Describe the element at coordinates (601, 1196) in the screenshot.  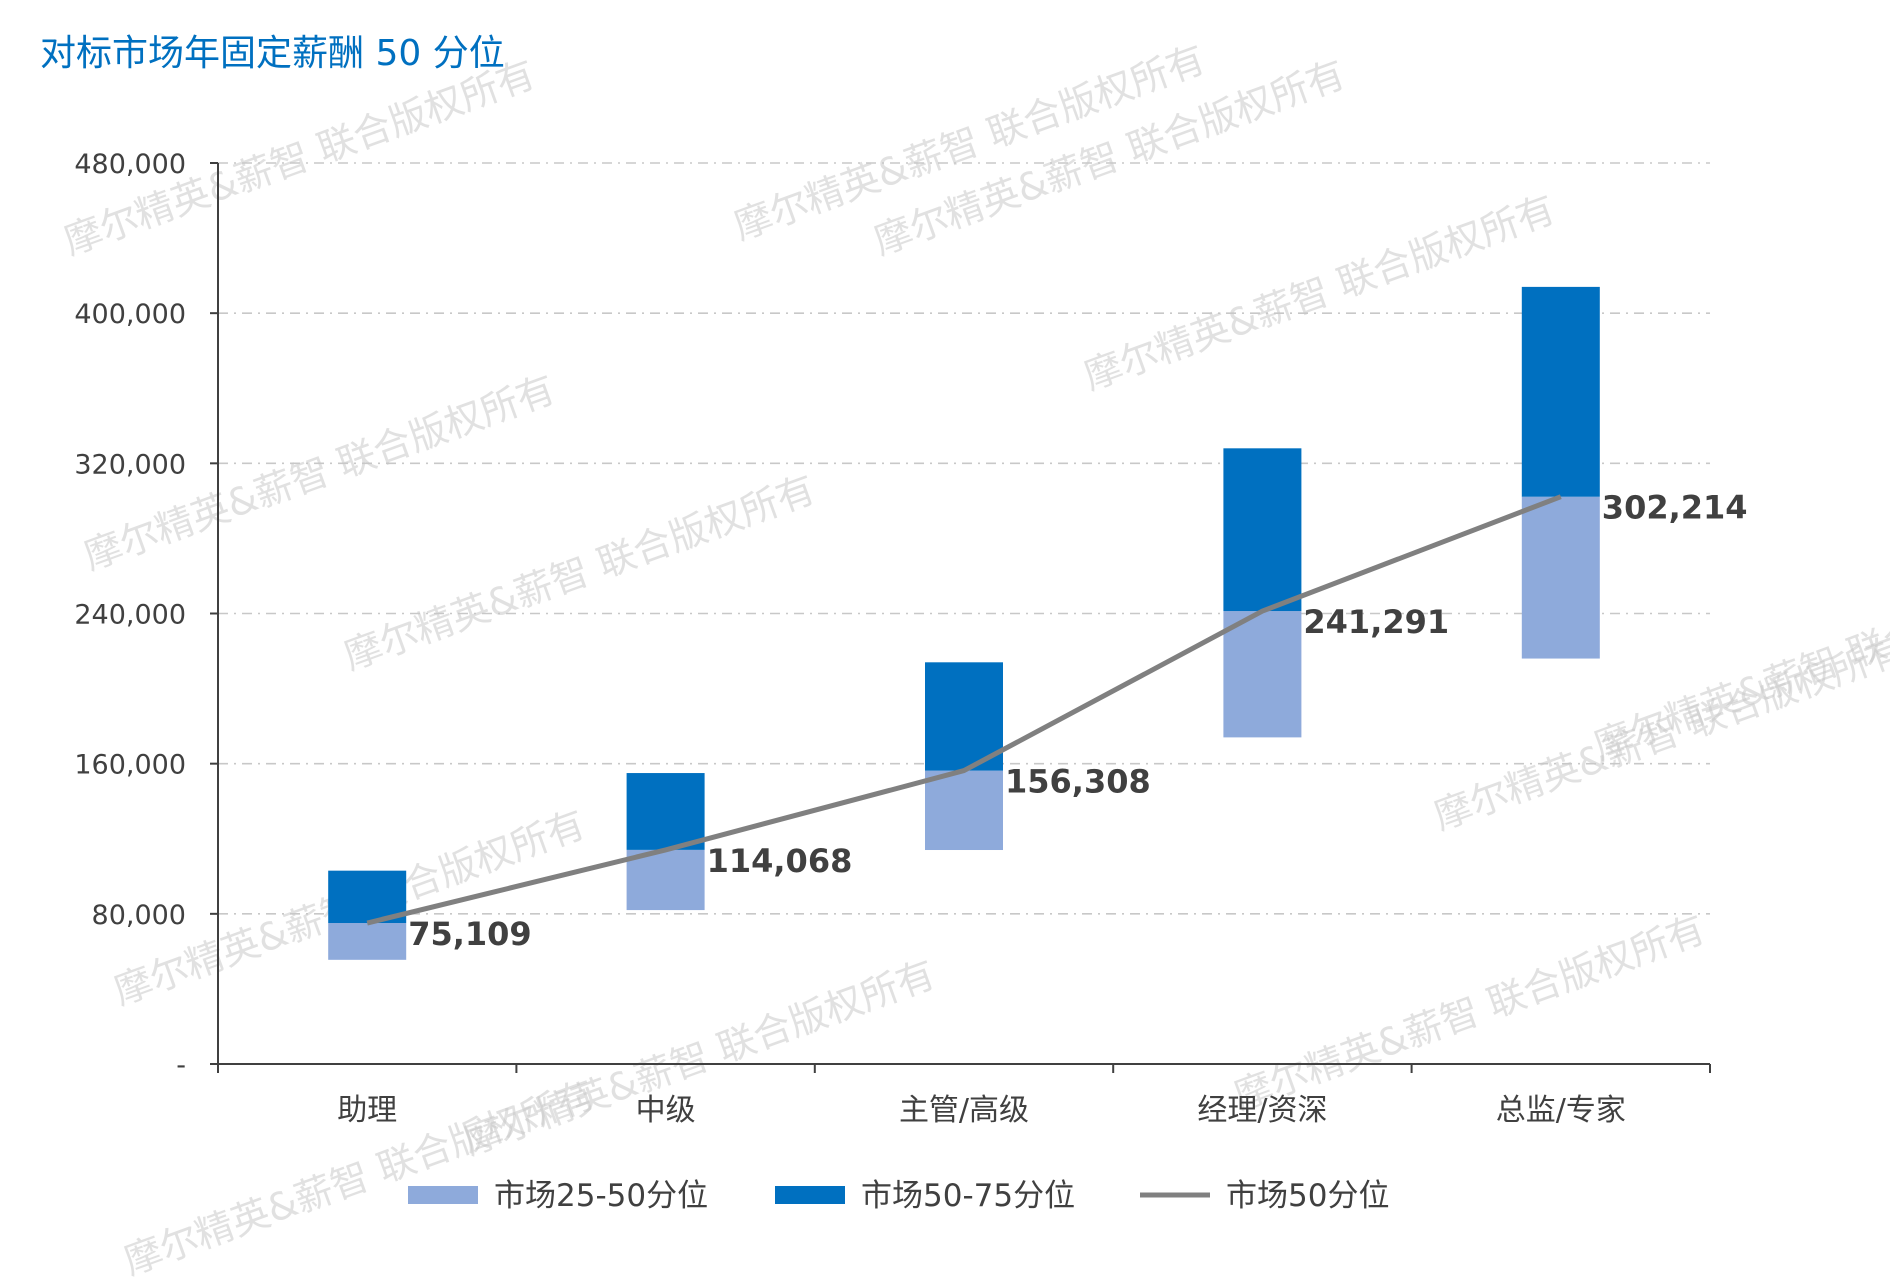
I see `legend-label: 市场25-50分位` at that location.